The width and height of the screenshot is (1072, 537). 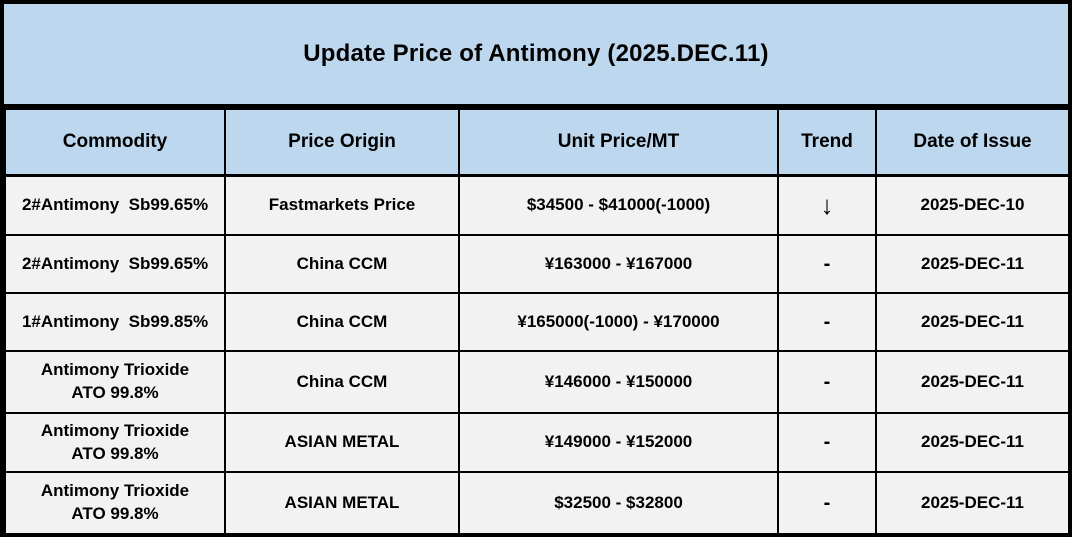 I want to click on down-arrow-icon: ↓, so click(x=827, y=205).